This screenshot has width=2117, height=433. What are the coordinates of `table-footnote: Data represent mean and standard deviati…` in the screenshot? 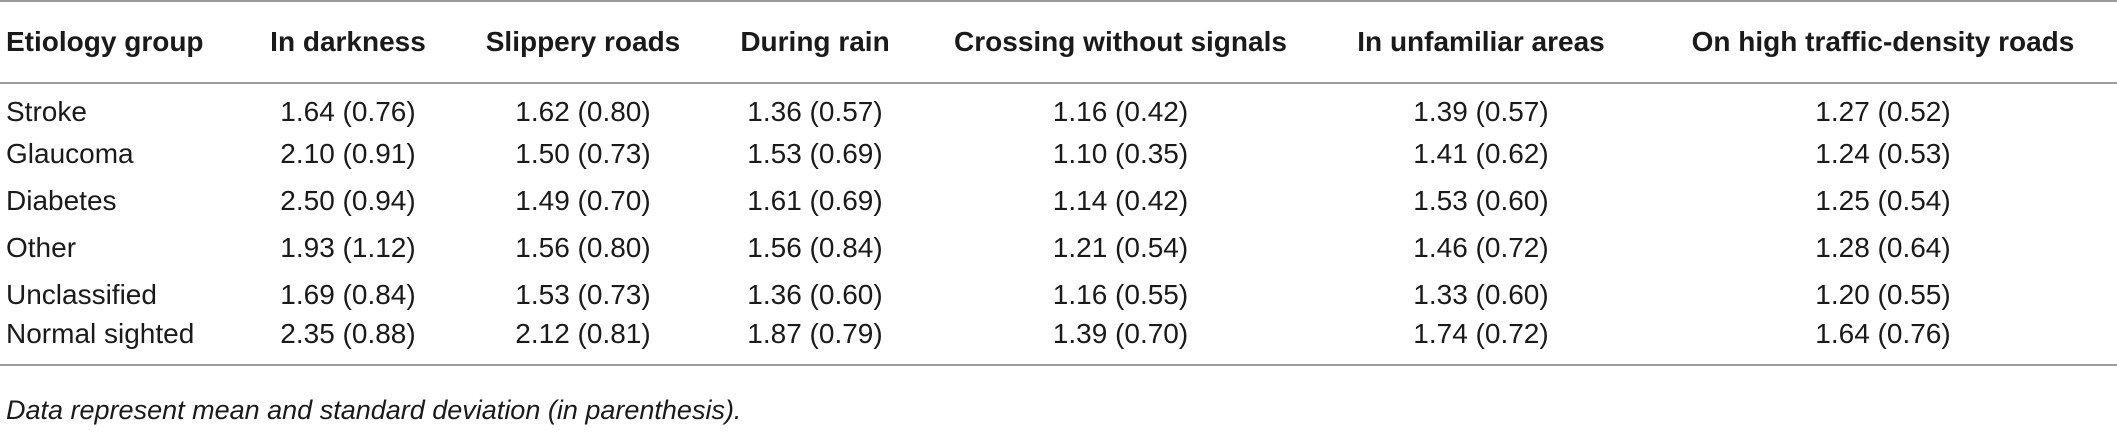 It's located at (374, 410).